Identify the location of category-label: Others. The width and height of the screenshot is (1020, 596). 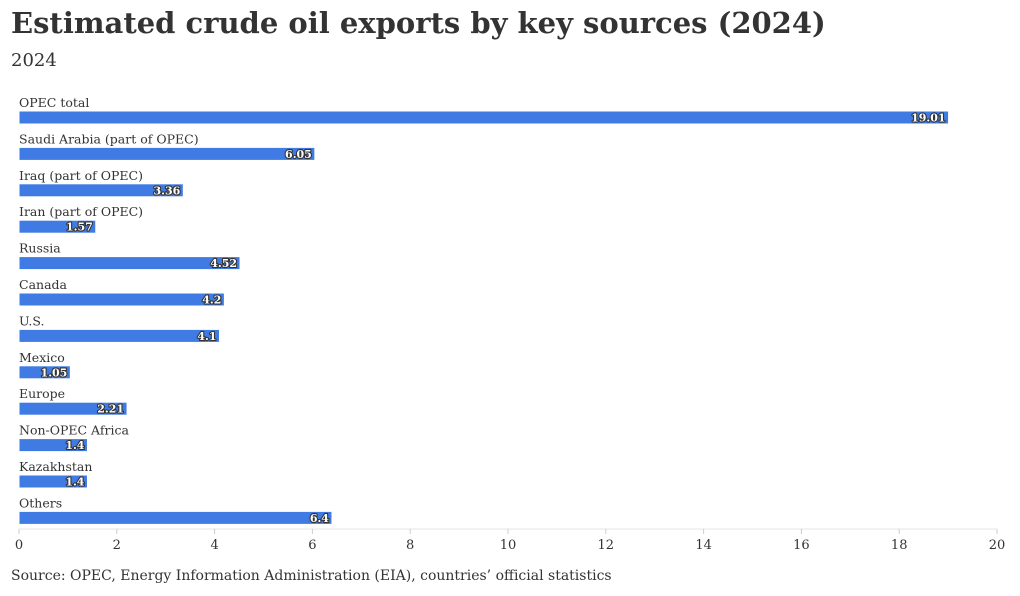
(40, 502).